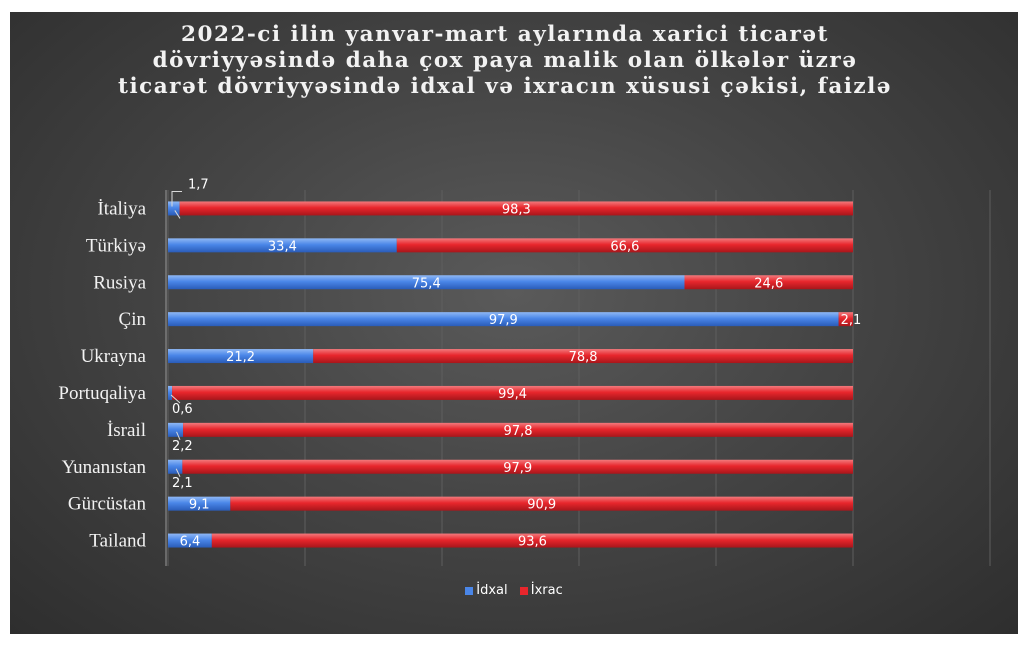 This screenshot has height=647, width=1028. Describe the element at coordinates (469, 590) in the screenshot. I see `legend-swatch-idxal` at that location.